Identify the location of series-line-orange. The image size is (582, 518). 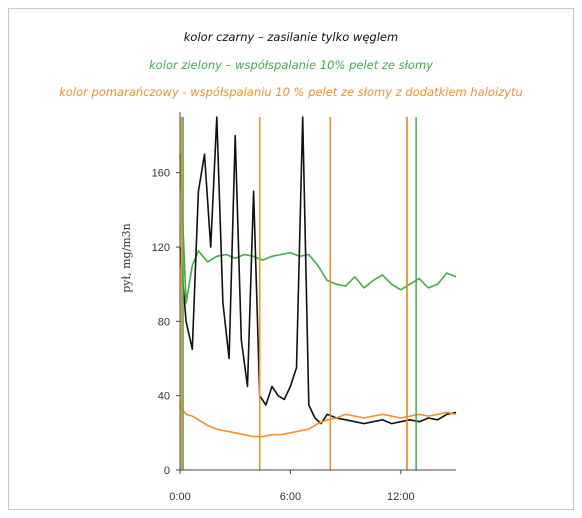
(318, 422).